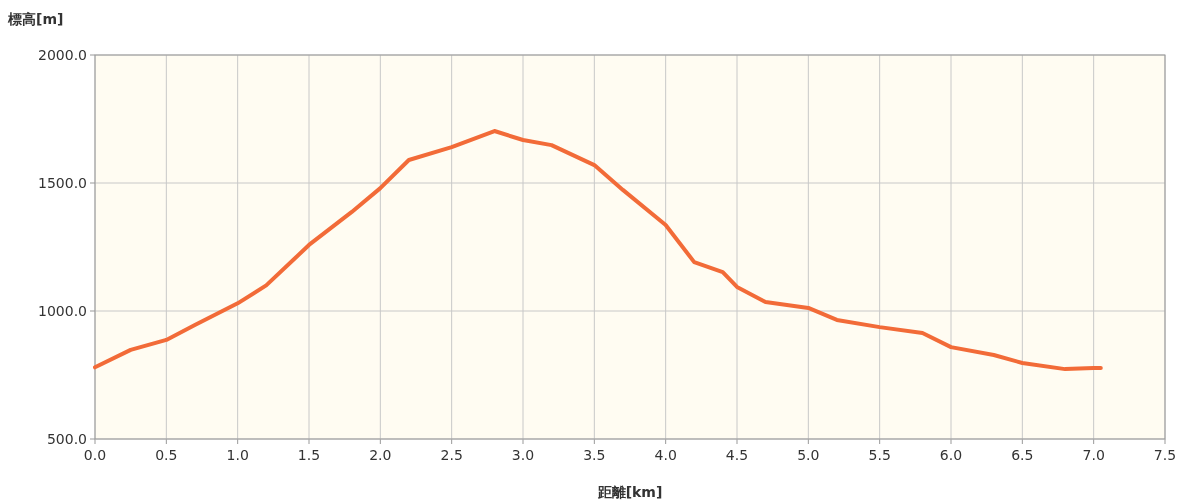 This screenshot has width=1194, height=502. What do you see at coordinates (1022, 455) in the screenshot?
I see `x-tick-label: 6.5` at bounding box center [1022, 455].